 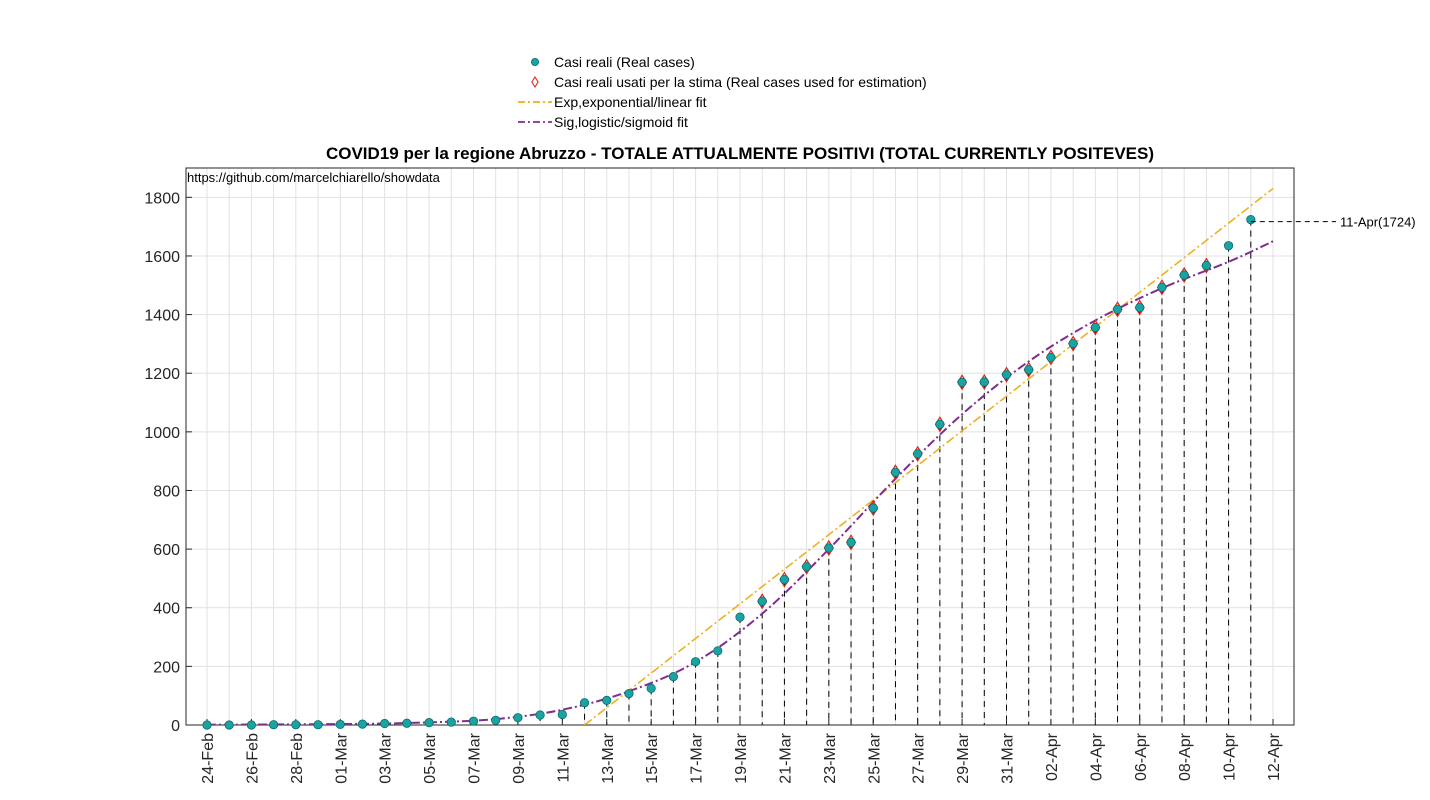 I want to click on x-tick-label: 10-Apr, so click(x=1230, y=756).